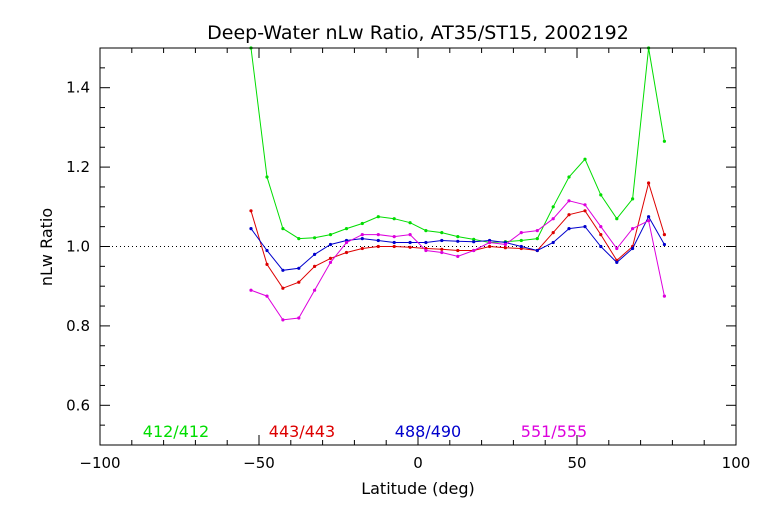  What do you see at coordinates (428, 431) in the screenshot?
I see `legend-entry: 488/490` at bounding box center [428, 431].